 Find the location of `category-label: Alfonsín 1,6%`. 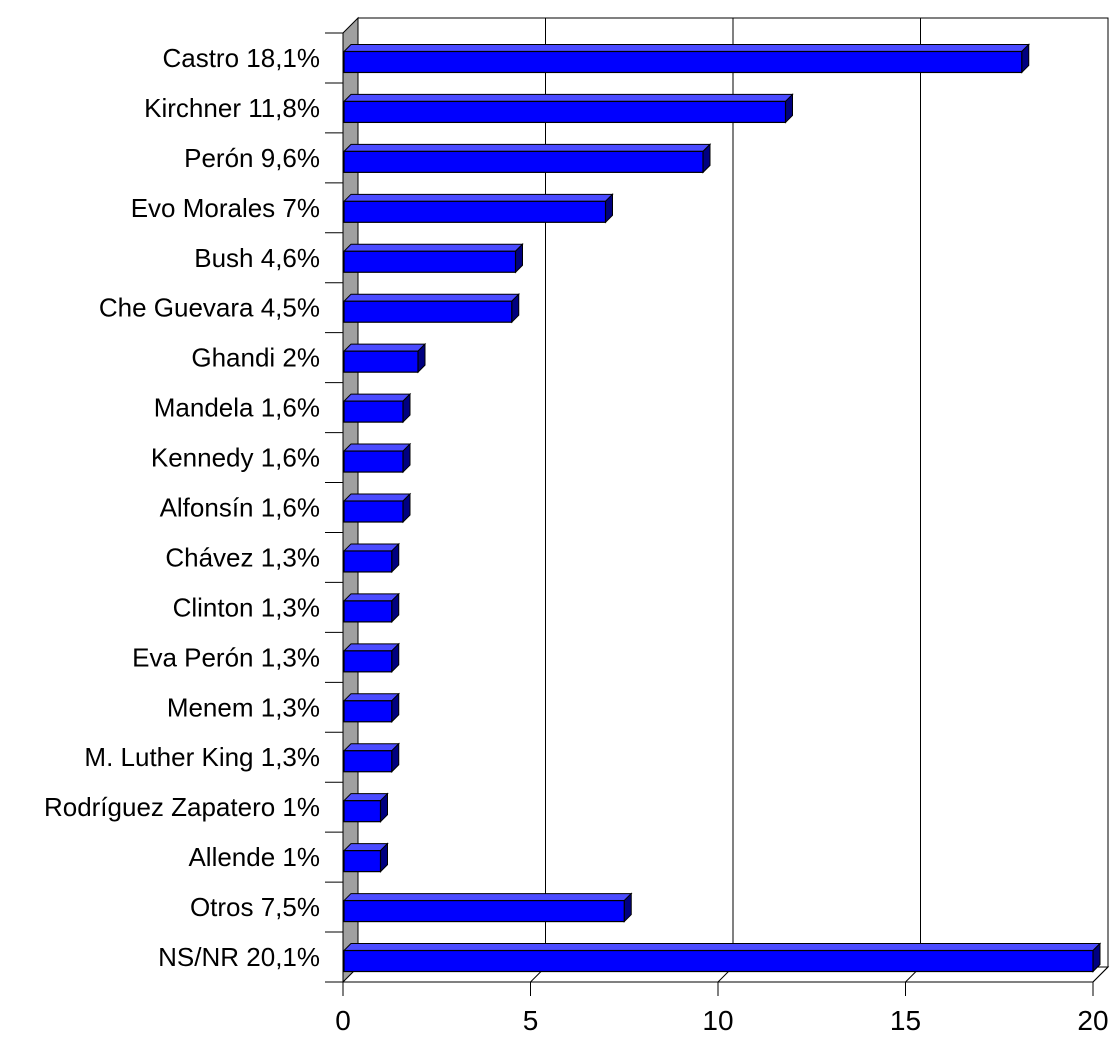

category-label: Alfonsín 1,6% is located at coordinates (240, 508).